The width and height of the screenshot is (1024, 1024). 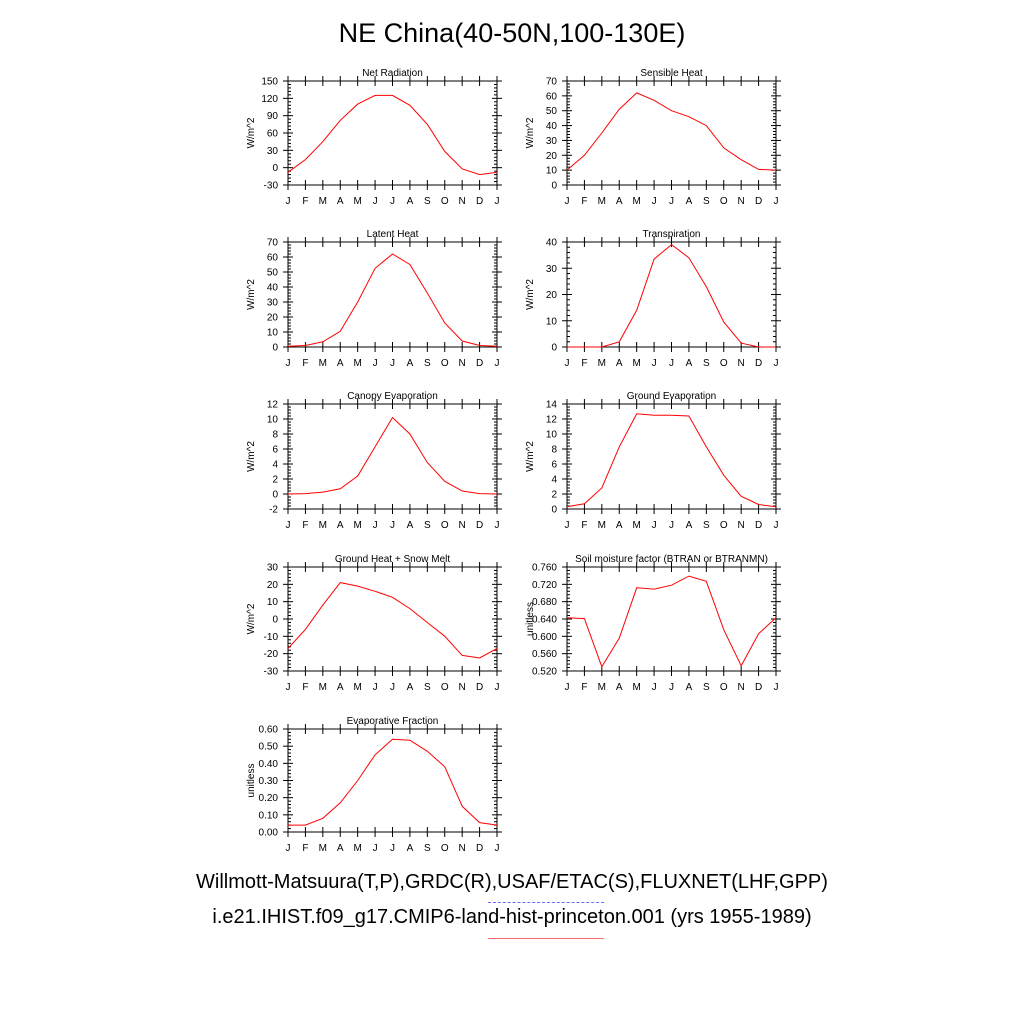 I want to click on y-axis-label: unitless, so click(x=530, y=619).